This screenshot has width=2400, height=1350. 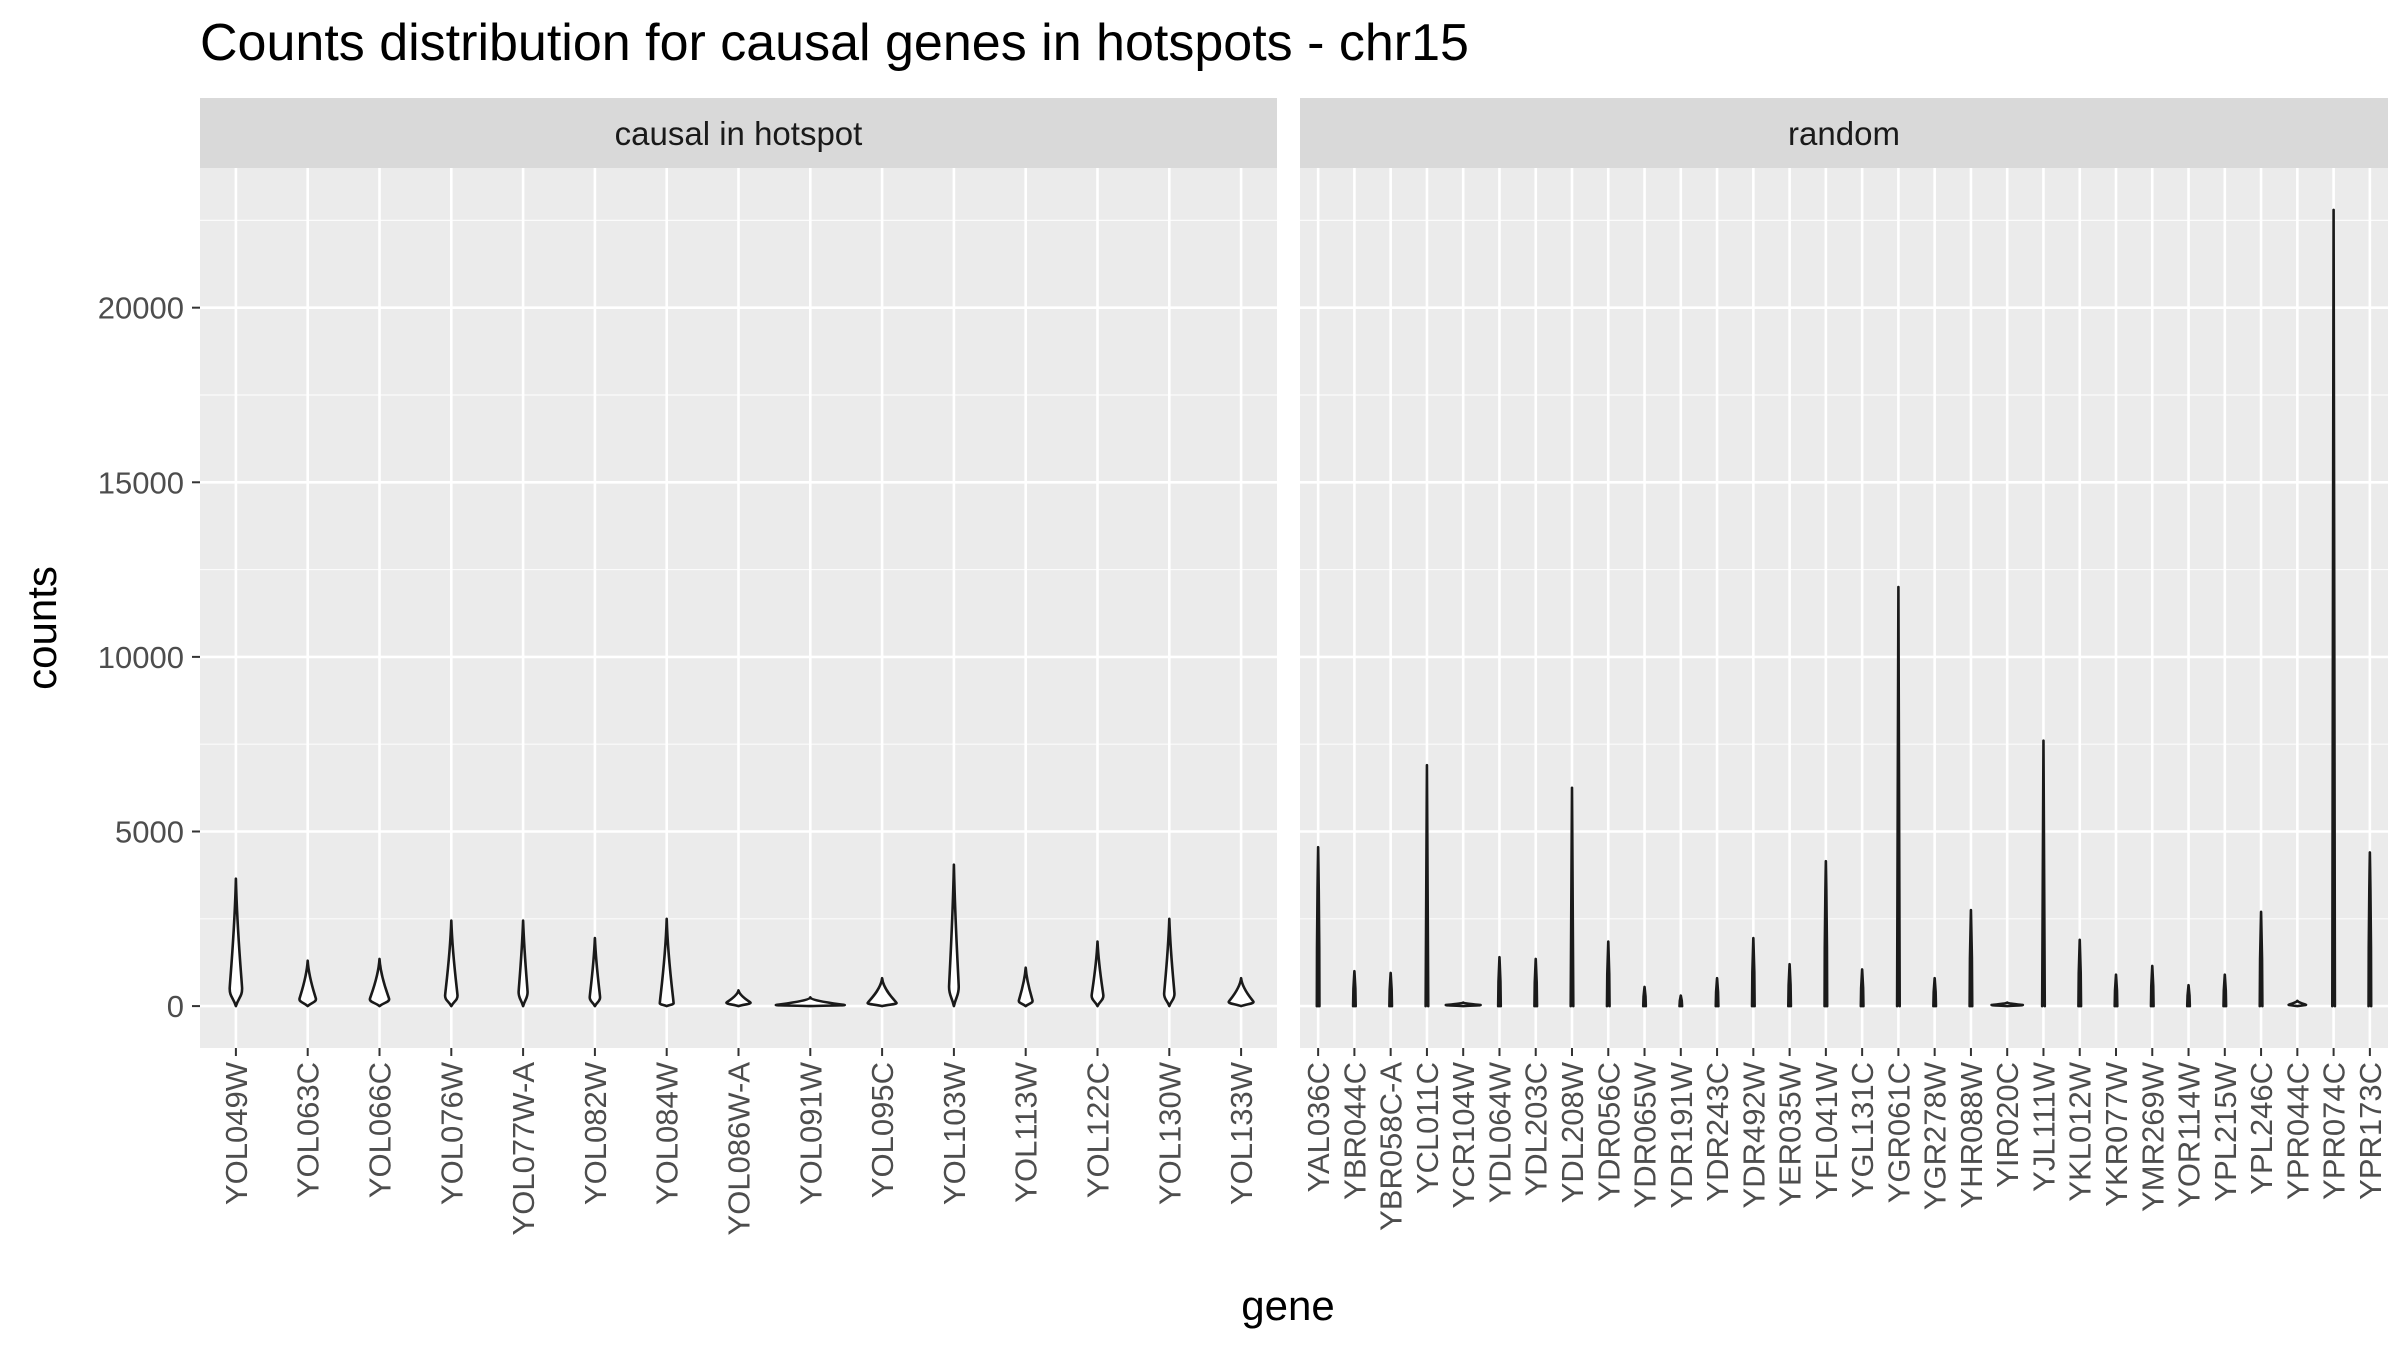 What do you see at coordinates (175, 1006) in the screenshot?
I see `y-tick-label: 0` at bounding box center [175, 1006].